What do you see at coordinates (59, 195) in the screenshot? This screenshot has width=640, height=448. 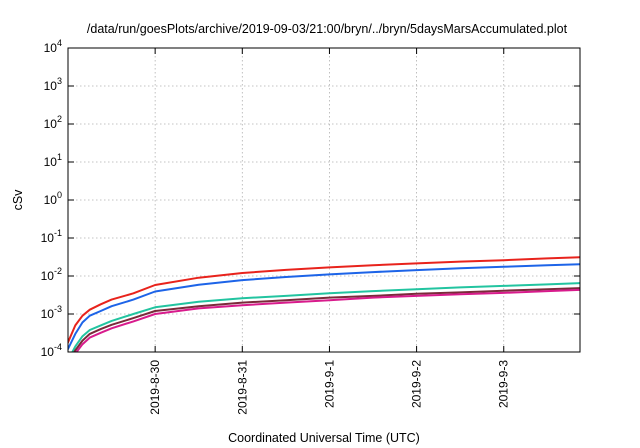 I see `y-tick-exponent: 0` at bounding box center [59, 195].